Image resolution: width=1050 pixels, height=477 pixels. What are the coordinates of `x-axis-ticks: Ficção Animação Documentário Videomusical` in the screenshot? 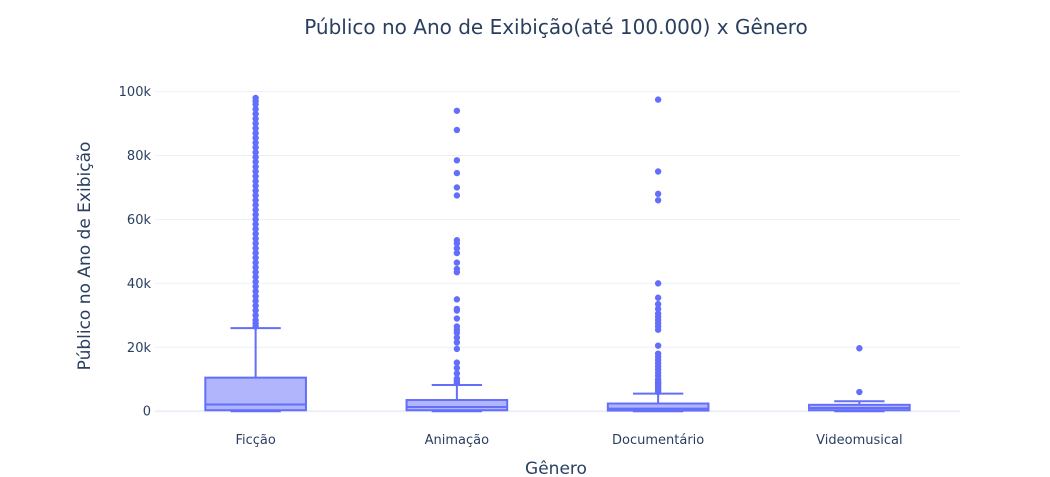 It's located at (568, 440).